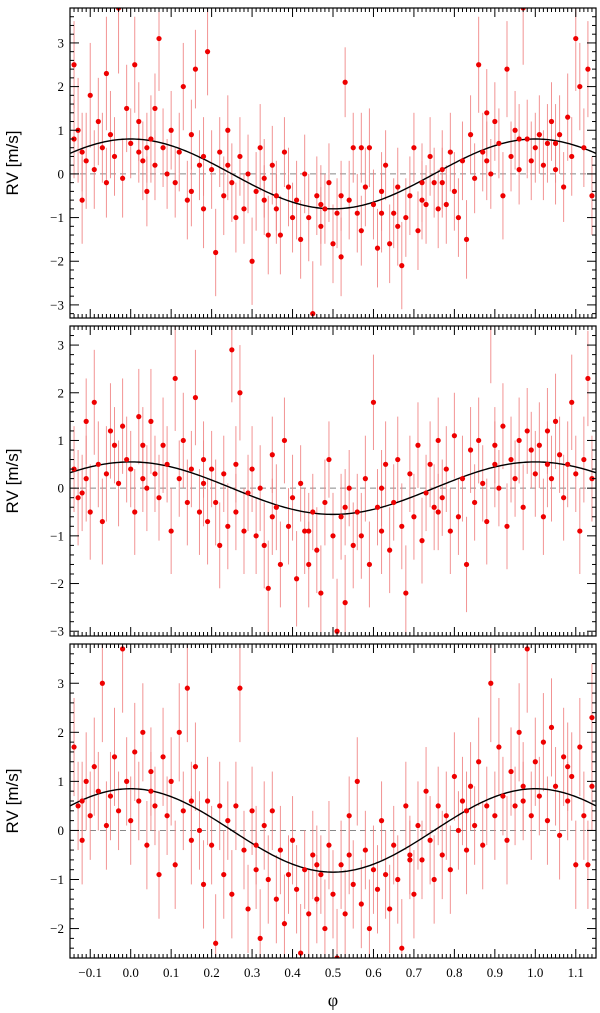 This screenshot has height=1013, width=600. What do you see at coordinates (252, 972) in the screenshot?
I see `x-tick-label: 0.3` at bounding box center [252, 972].